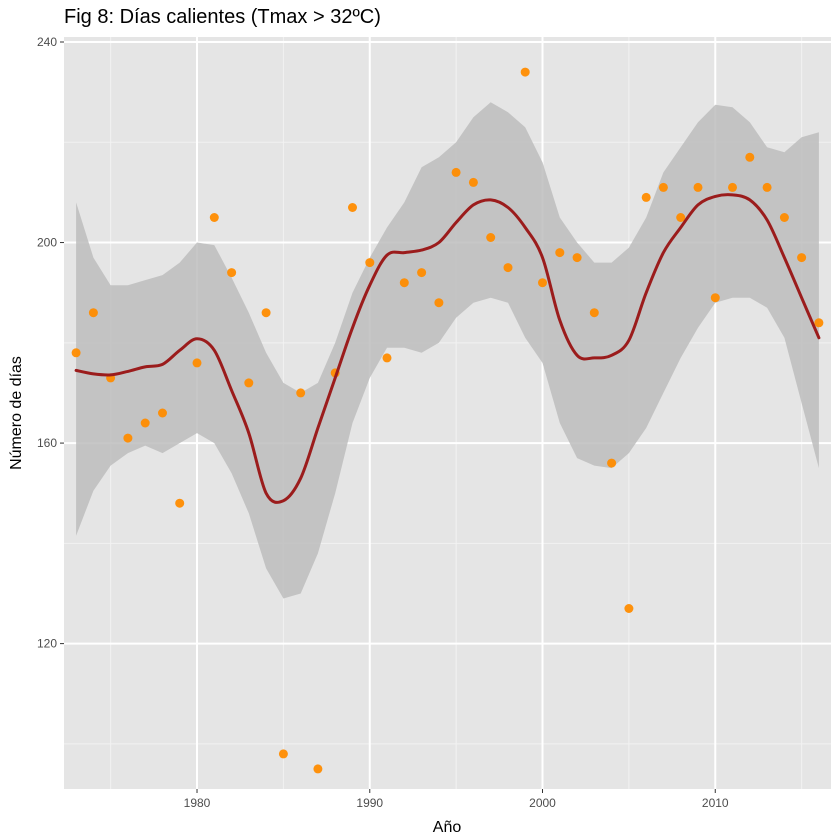 This screenshot has height=840, width=840. I want to click on x-tick-label: 2010, so click(715, 803).